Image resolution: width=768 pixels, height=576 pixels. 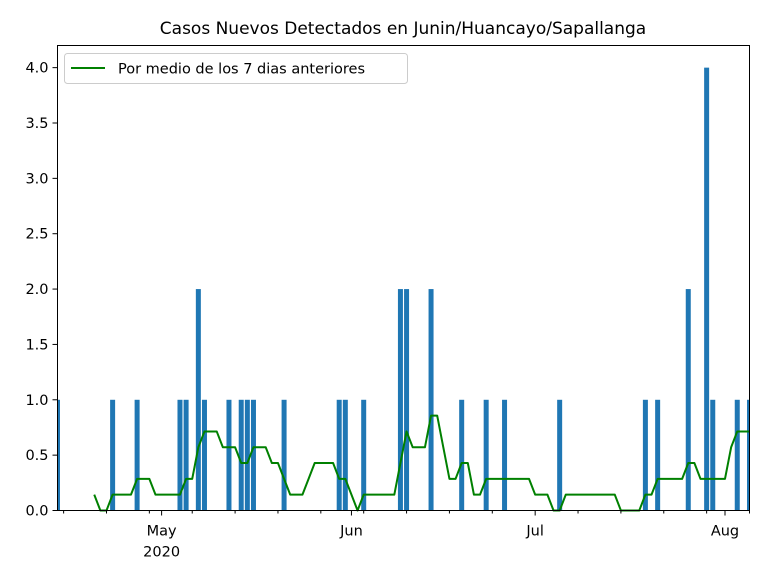 I want to click on y-tick-label: 2.0, so click(x=36, y=290).